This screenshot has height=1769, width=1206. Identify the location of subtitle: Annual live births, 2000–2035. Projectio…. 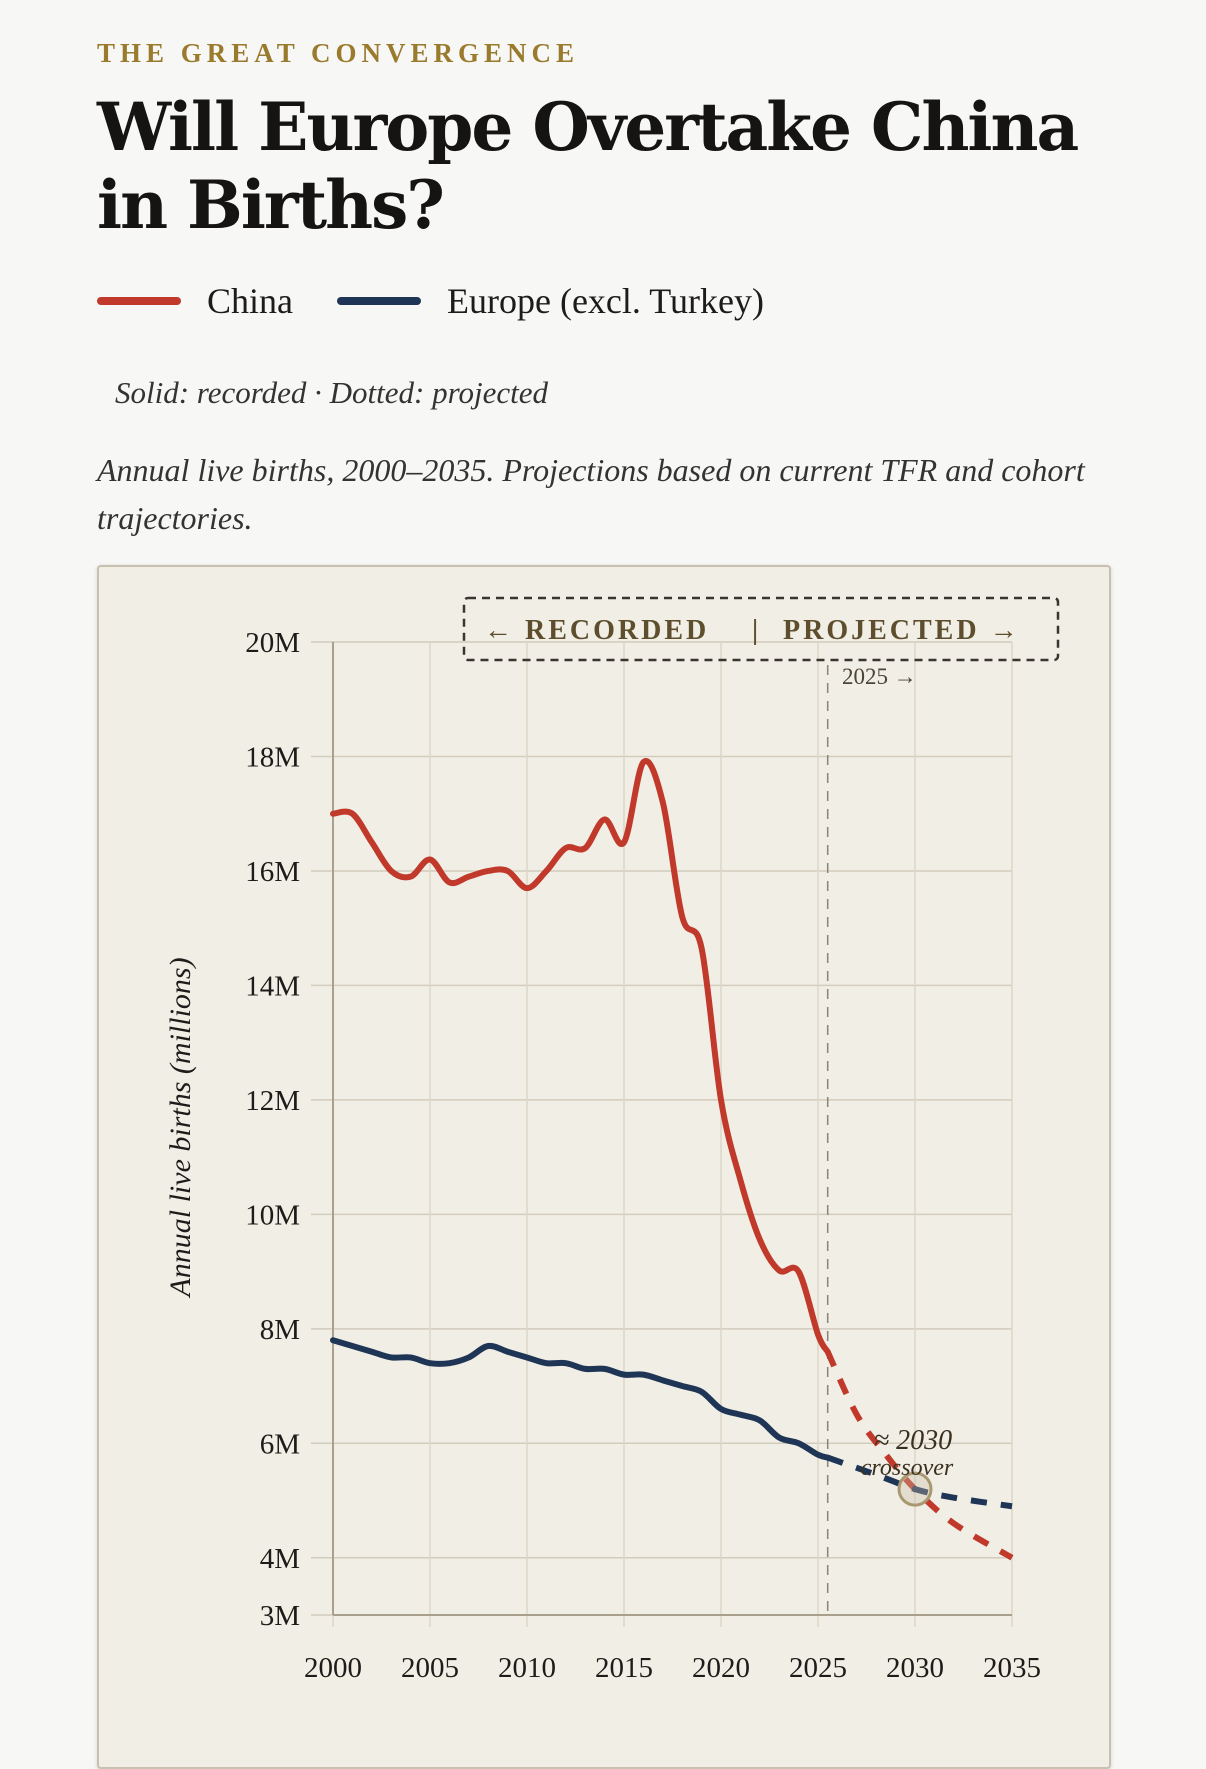
(591, 494).